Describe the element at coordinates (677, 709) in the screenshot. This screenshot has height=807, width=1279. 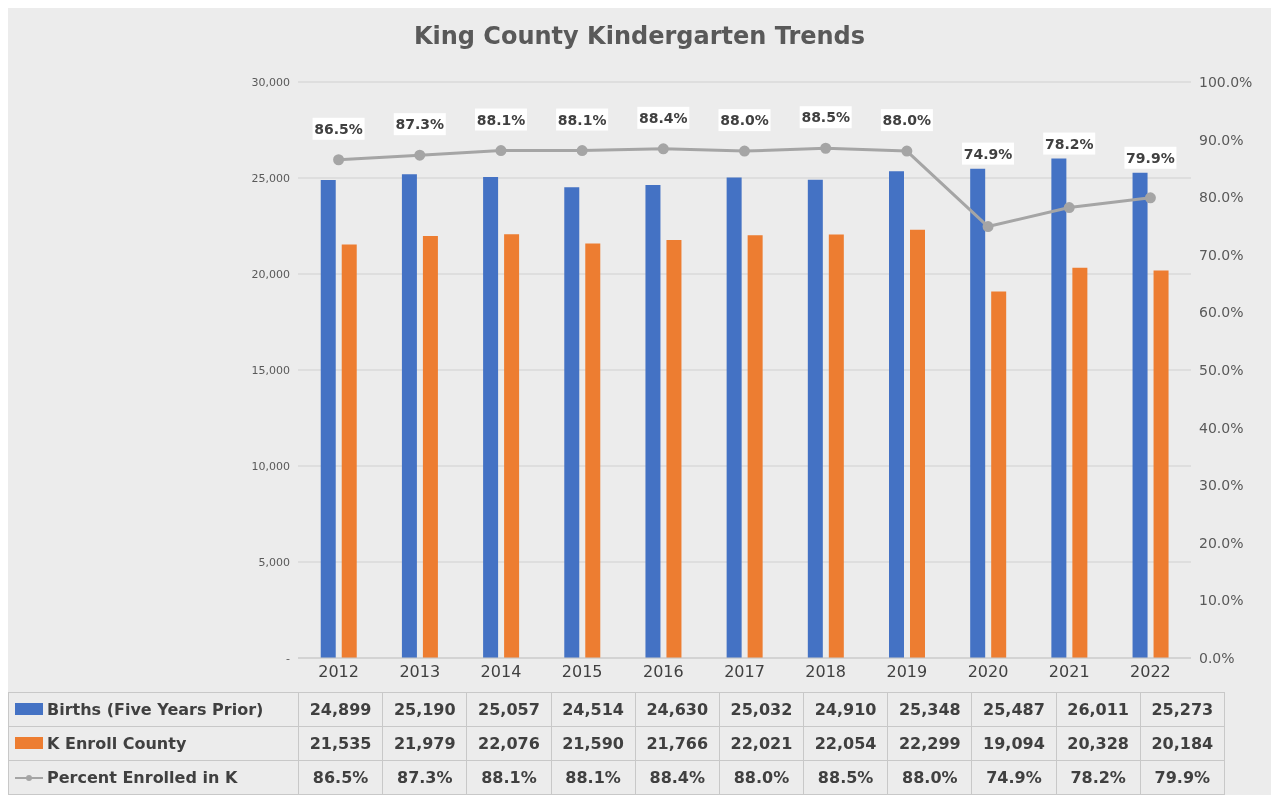
I see `data-label: 24,630` at that location.